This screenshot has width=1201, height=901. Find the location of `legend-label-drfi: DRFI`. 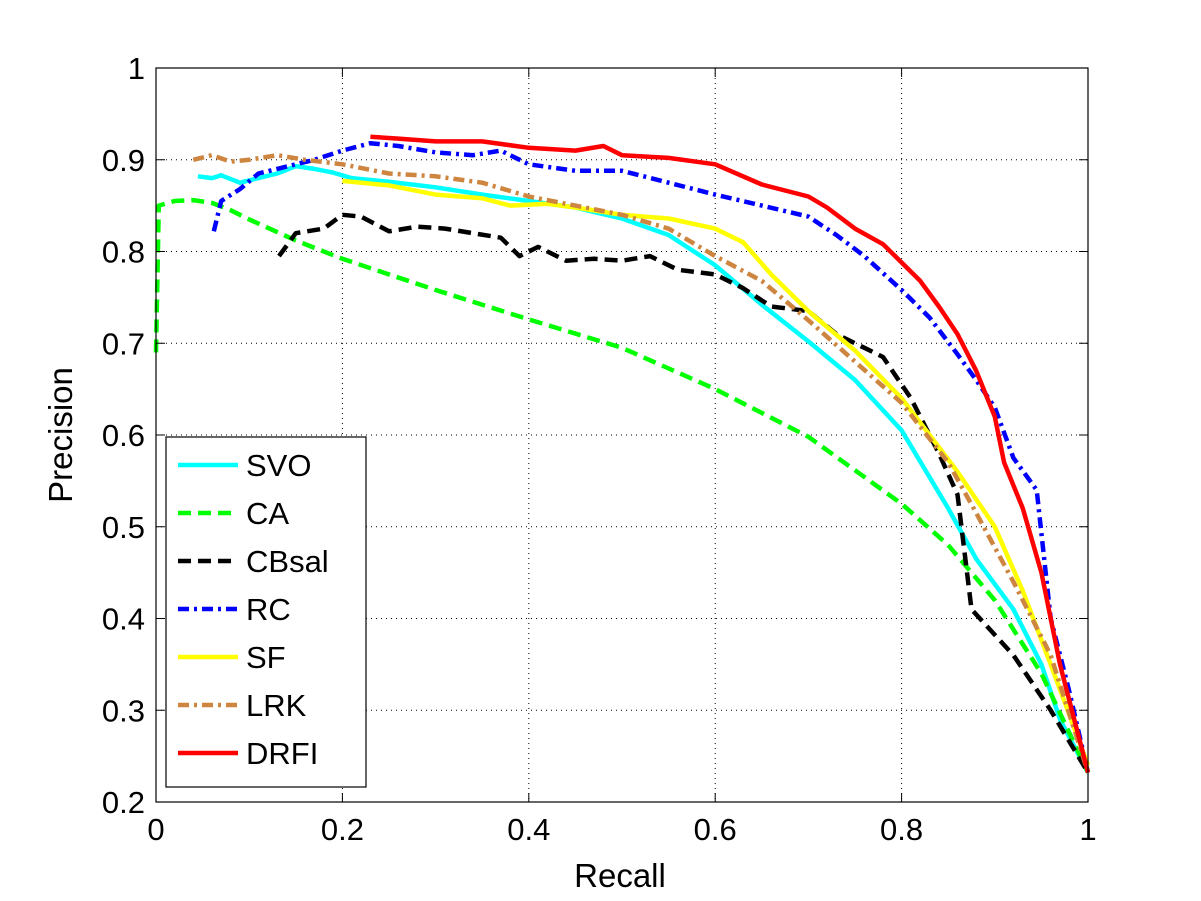

legend-label-drfi: DRFI is located at coordinates (282, 753).